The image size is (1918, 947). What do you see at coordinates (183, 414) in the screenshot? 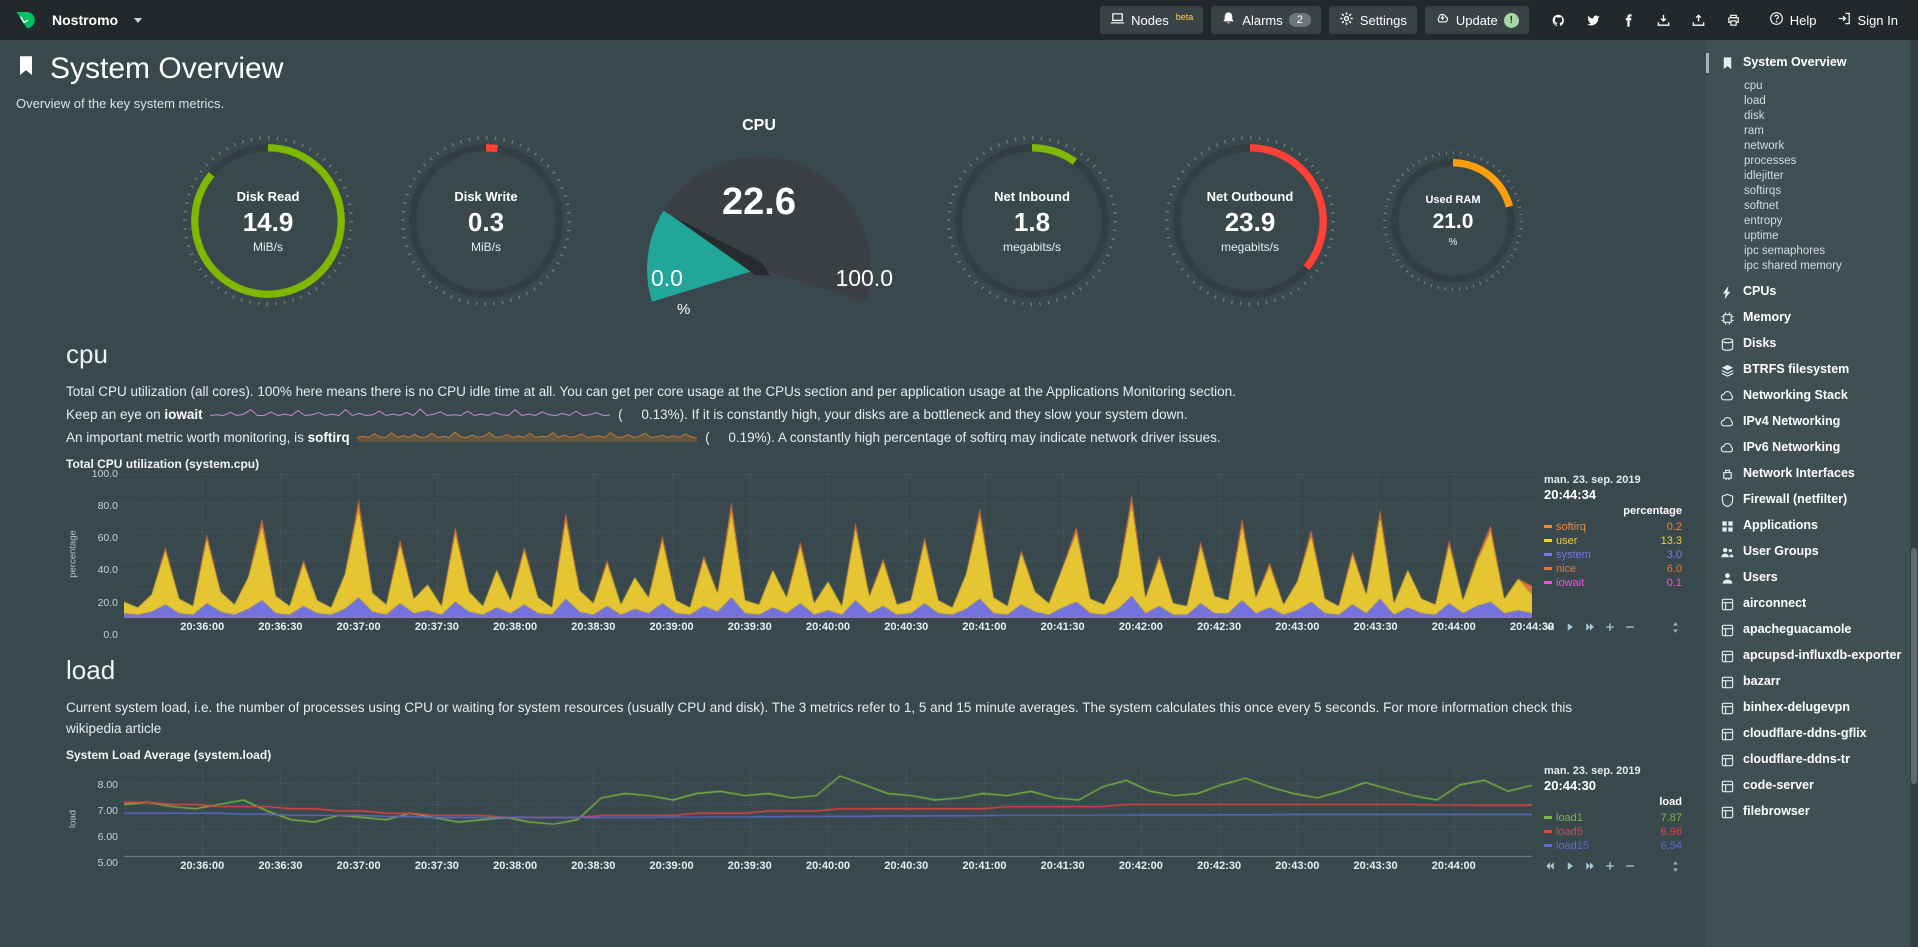
I see `iowait-term: iowait` at bounding box center [183, 414].